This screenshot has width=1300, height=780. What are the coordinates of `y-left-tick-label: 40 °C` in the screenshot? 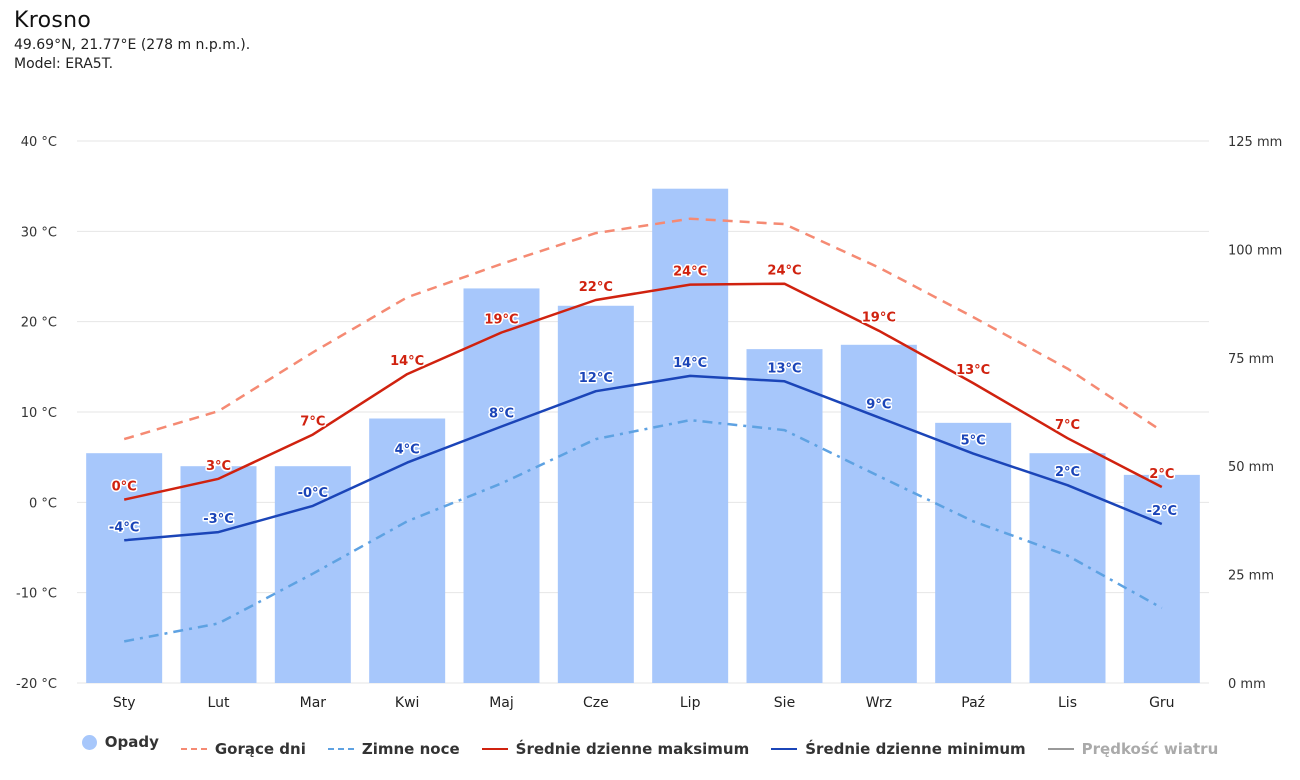 It's located at (39, 142).